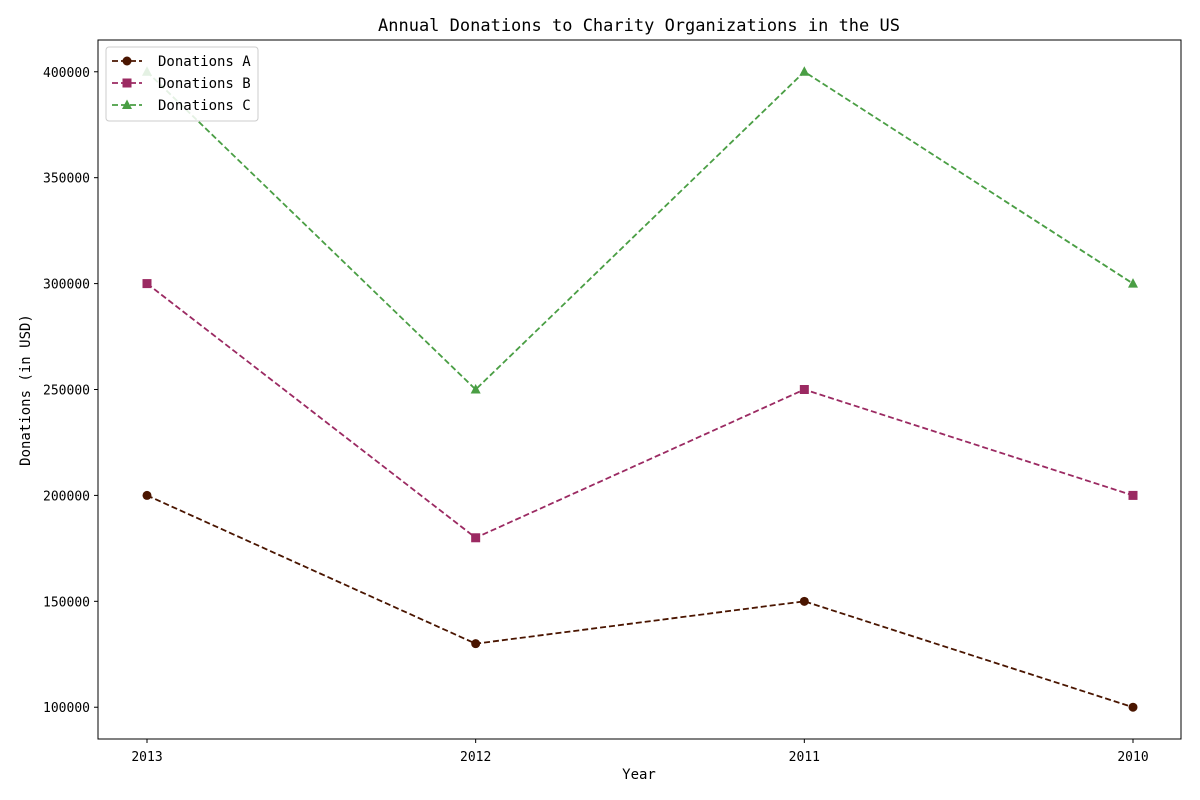 The height and width of the screenshot is (800, 1200). Describe the element at coordinates (639, 775) in the screenshot. I see `x-axis-label: Year` at that location.